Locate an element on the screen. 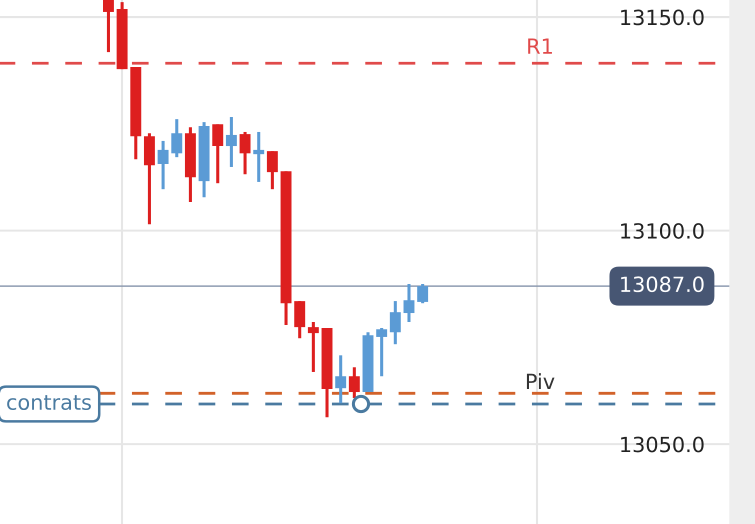 Image resolution: width=755 pixels, height=524 pixels. y-tick-label: 13100.0 is located at coordinates (662, 231).